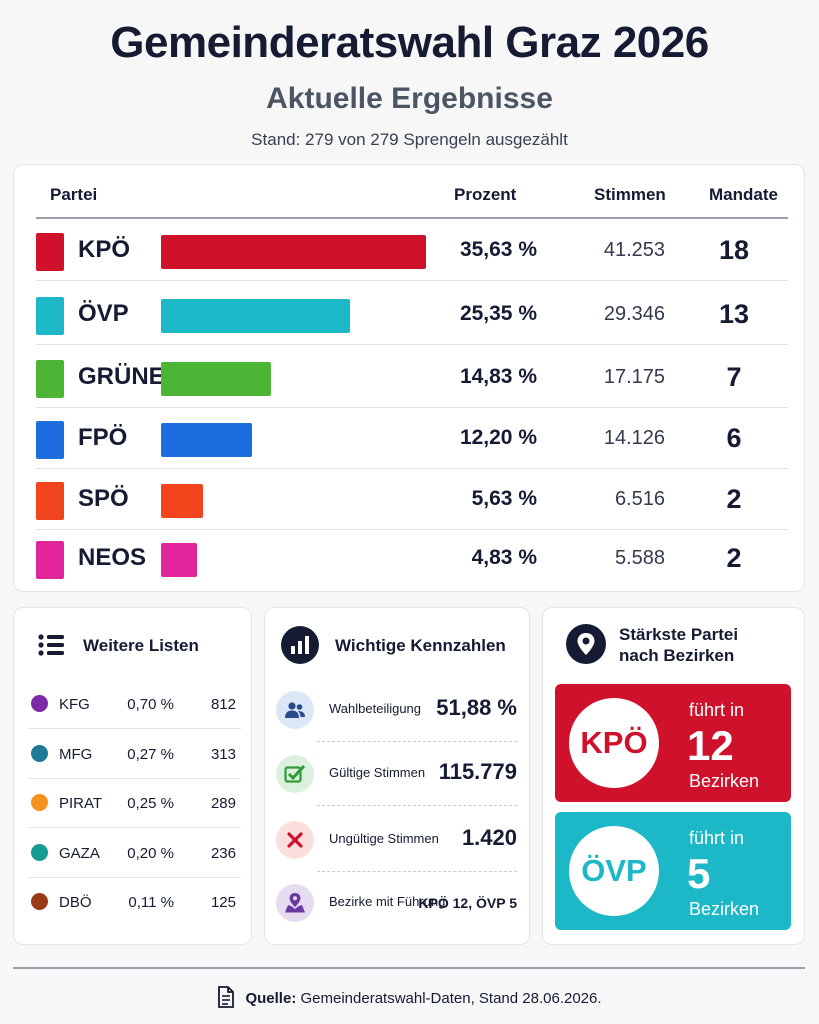 The image size is (819, 1024). I want to click on col-header-seats: Mandate, so click(743, 194).